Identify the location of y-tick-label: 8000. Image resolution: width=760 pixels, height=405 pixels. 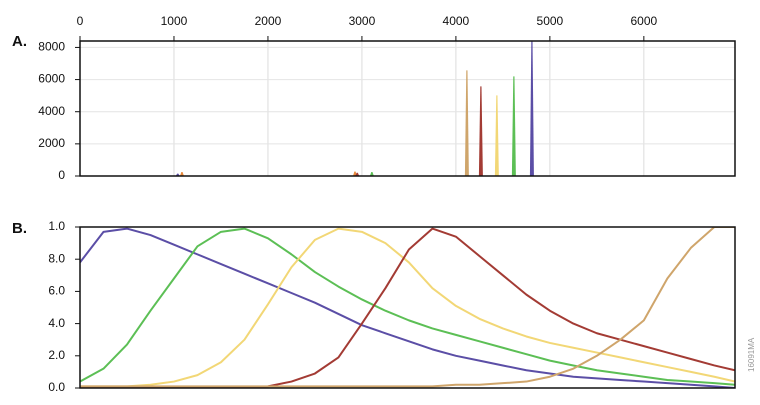
(51, 47).